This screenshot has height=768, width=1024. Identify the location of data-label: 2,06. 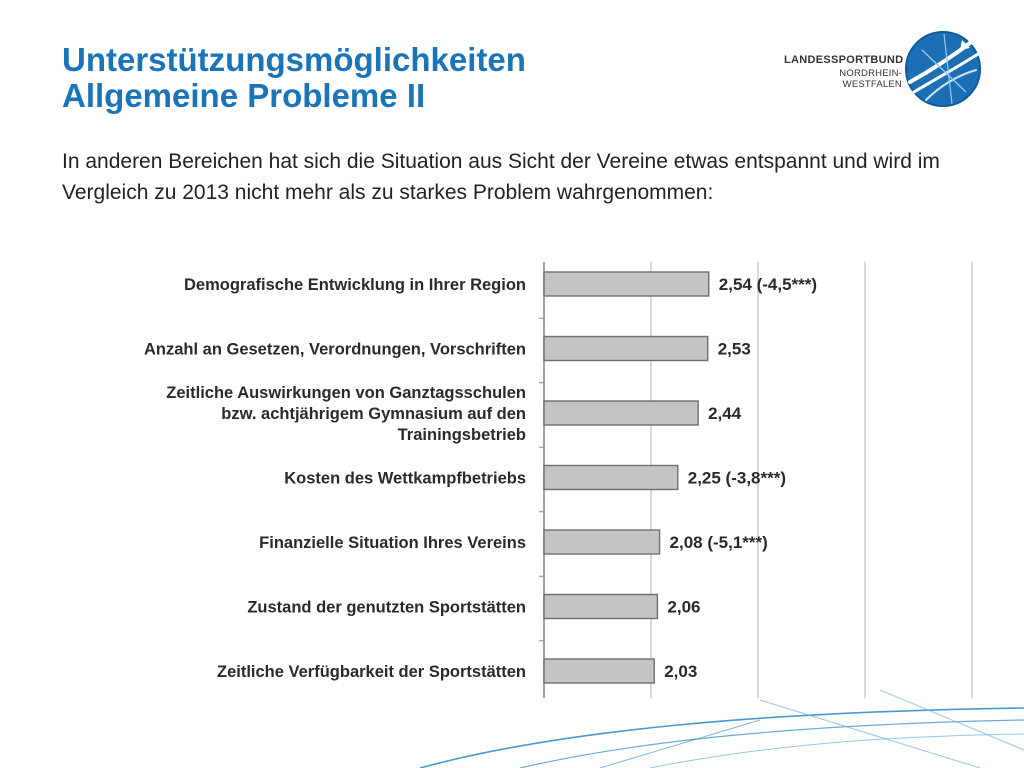
(683, 607).